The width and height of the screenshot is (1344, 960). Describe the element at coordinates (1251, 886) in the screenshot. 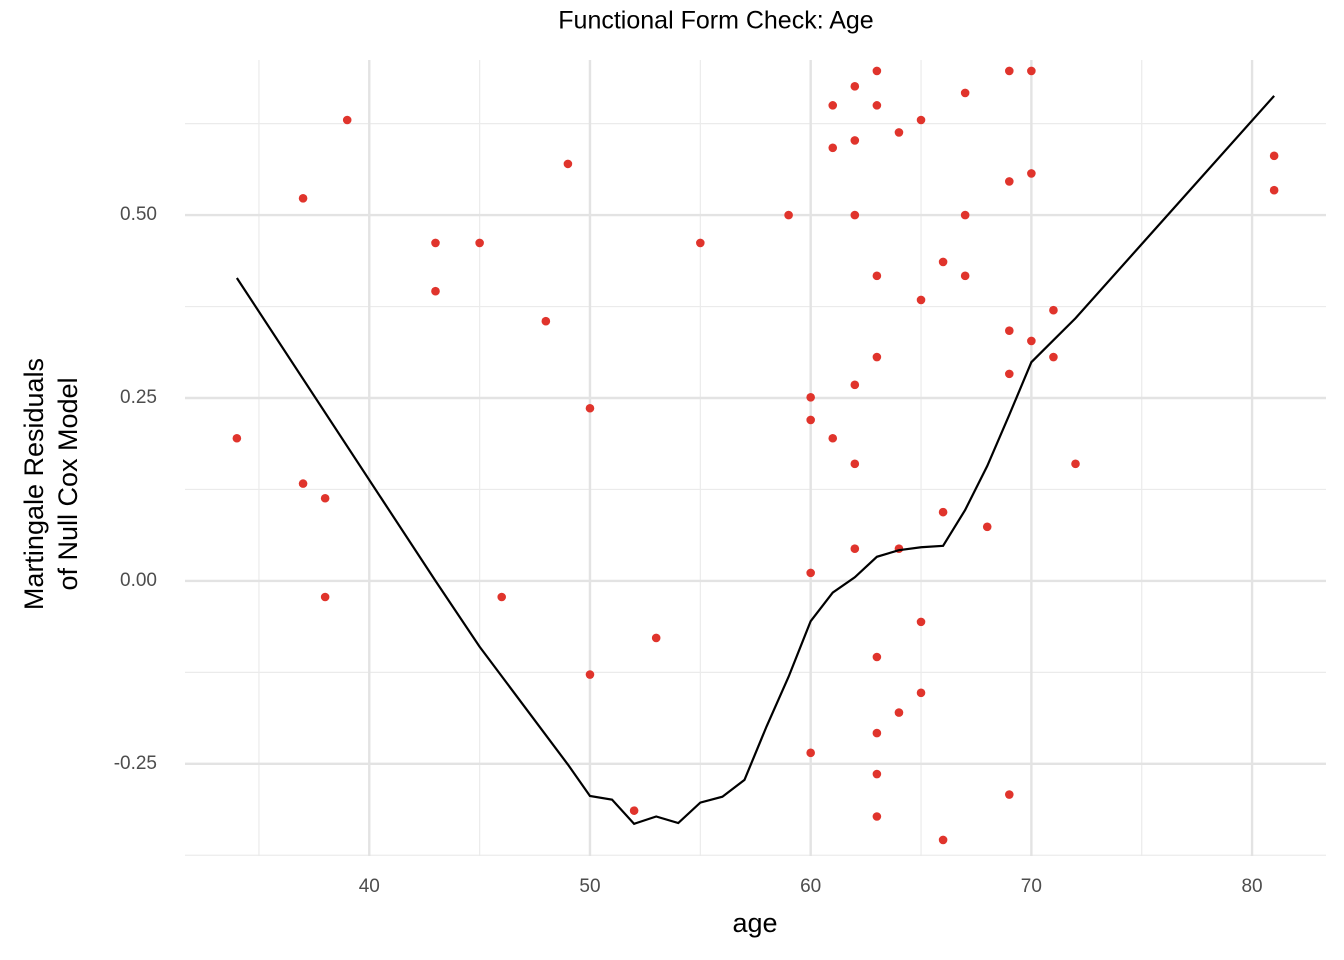

I see `x-tick-label: 80` at that location.